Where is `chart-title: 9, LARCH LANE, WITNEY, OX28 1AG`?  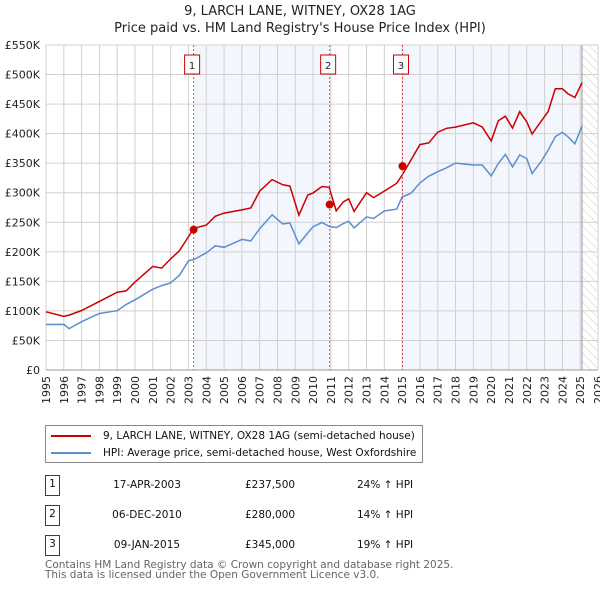
chart-title: 9, LARCH LANE, WITNEY, OX28 1AG is located at coordinates (300, 11).